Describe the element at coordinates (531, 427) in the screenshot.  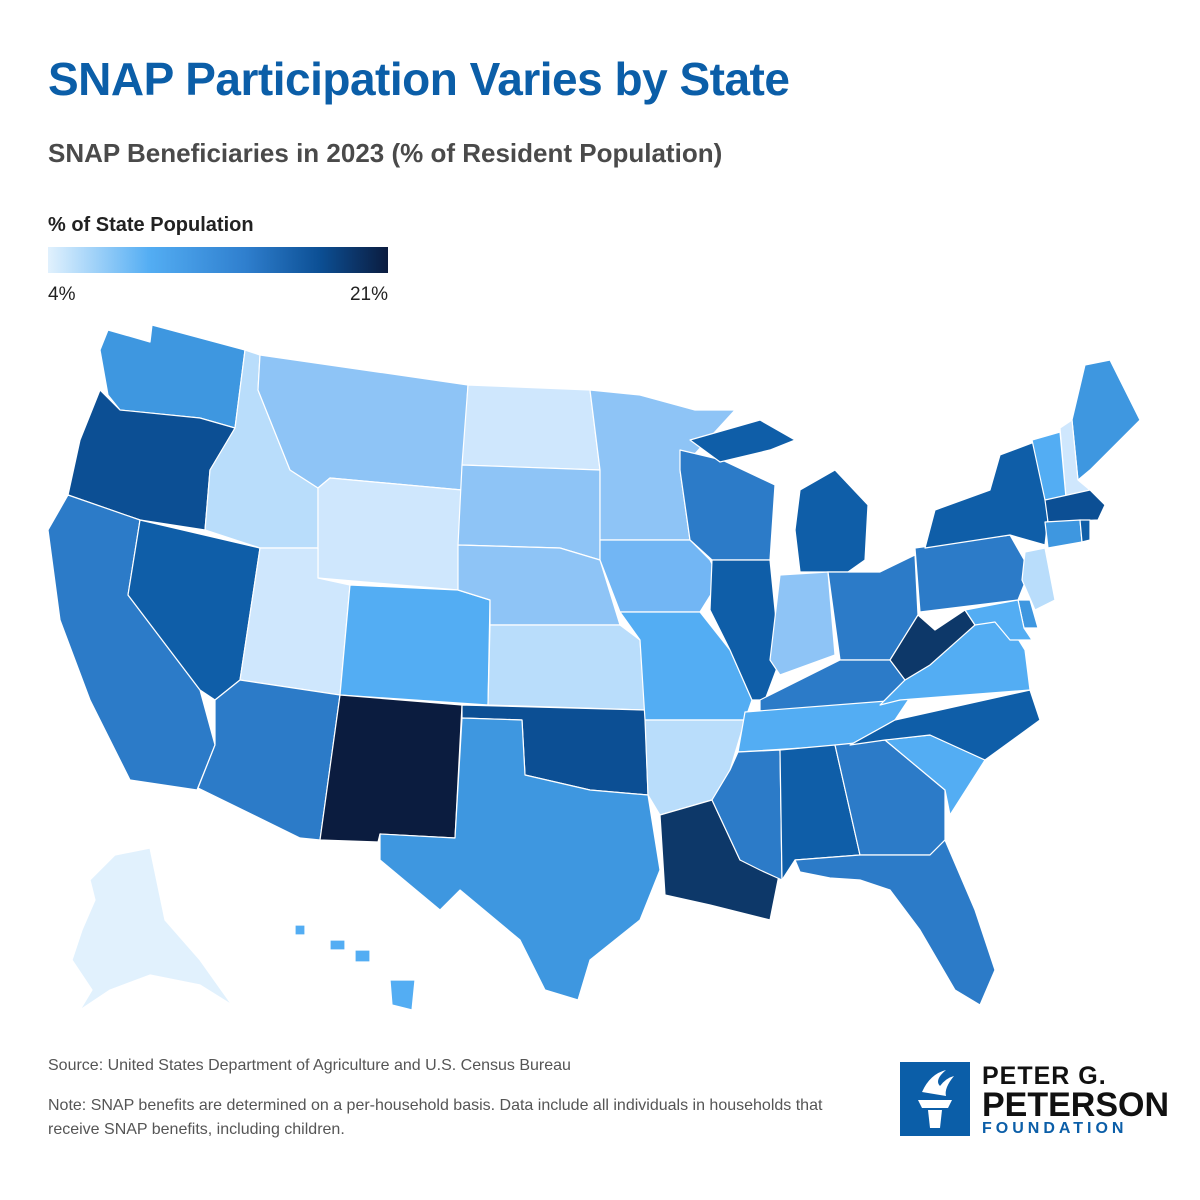
I see `state-ND` at that location.